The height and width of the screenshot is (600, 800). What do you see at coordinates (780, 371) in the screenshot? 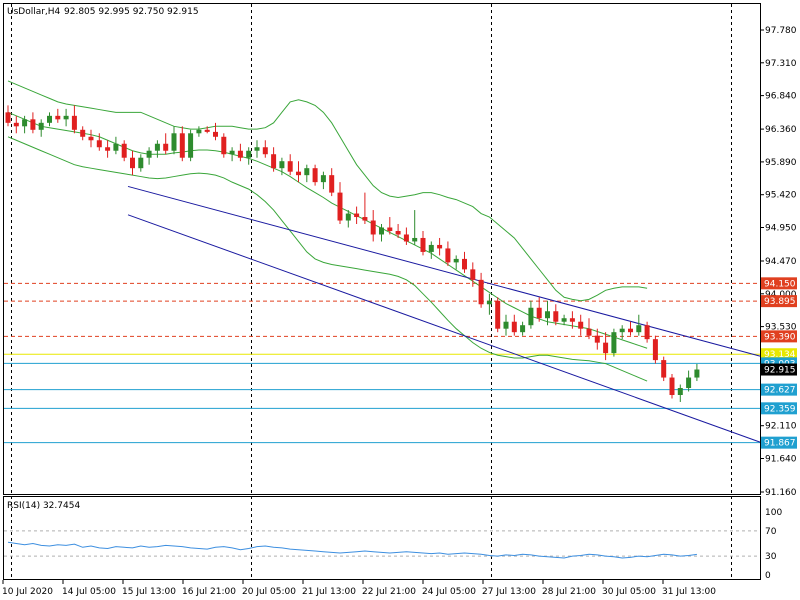
I see `price-tag-label: 92.915` at bounding box center [780, 371].